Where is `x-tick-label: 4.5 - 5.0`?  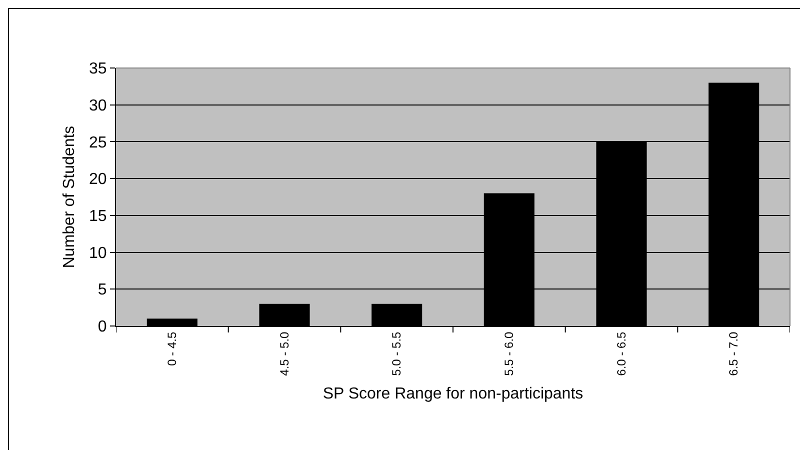 x-tick-label: 4.5 - 5.0 is located at coordinates (284, 353).